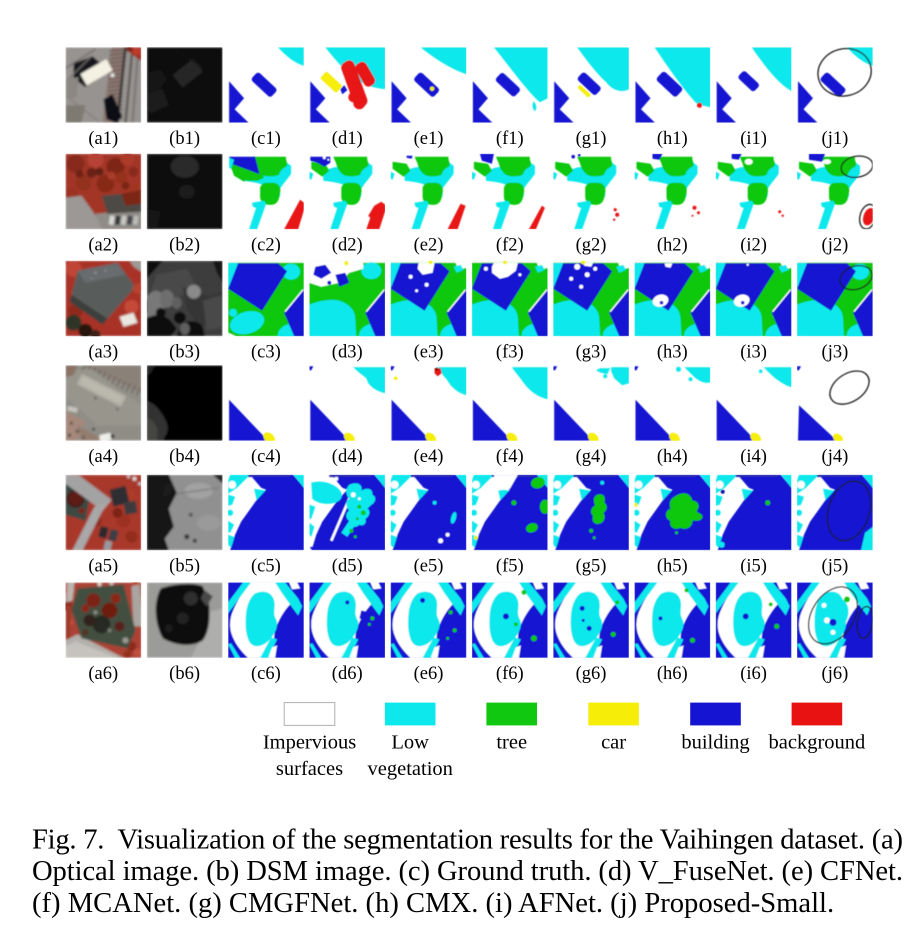  I want to click on svg-text: (i4), so click(753, 457).